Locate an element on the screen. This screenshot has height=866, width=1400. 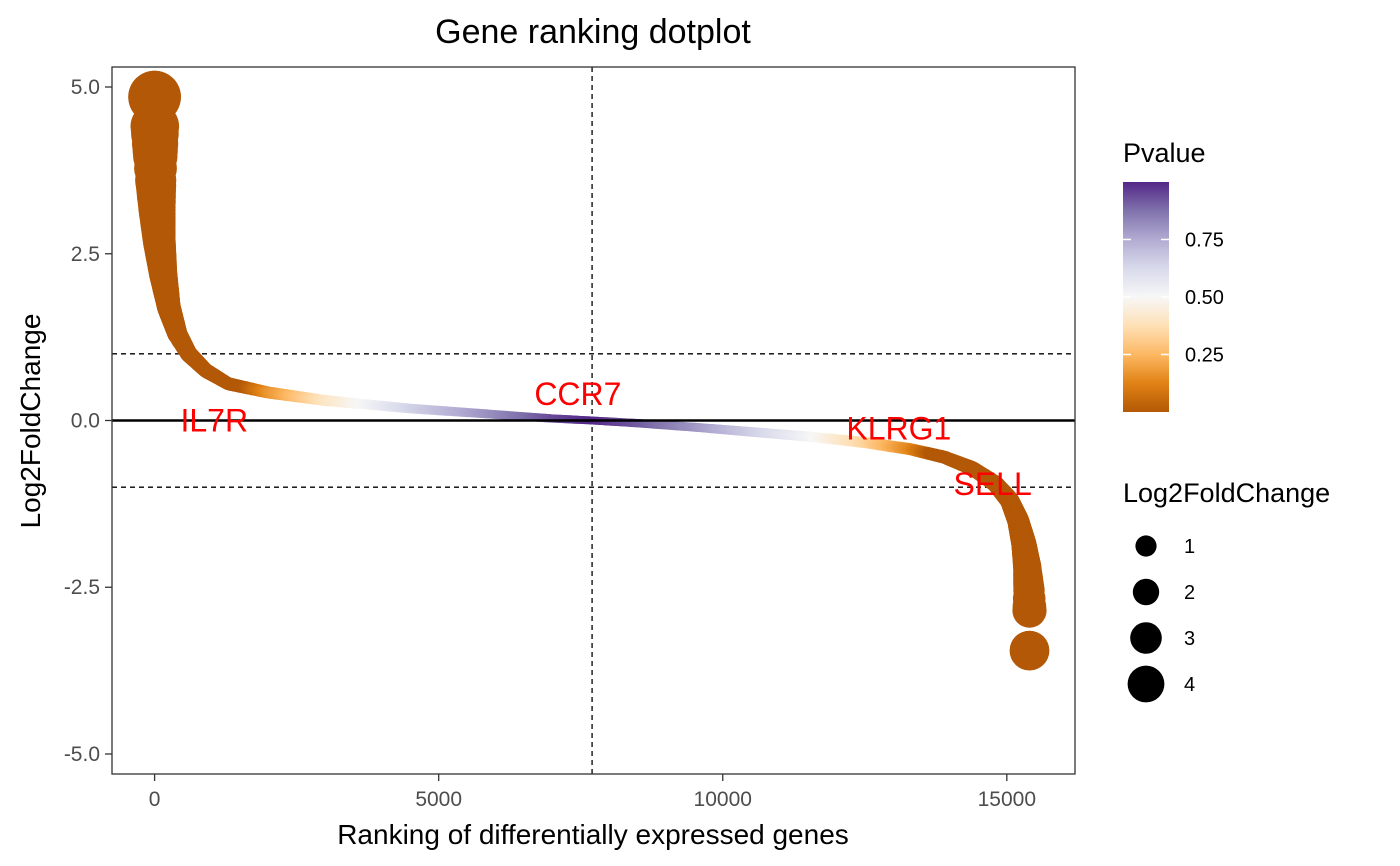
x-tick-label: 10000 is located at coordinates (723, 799).